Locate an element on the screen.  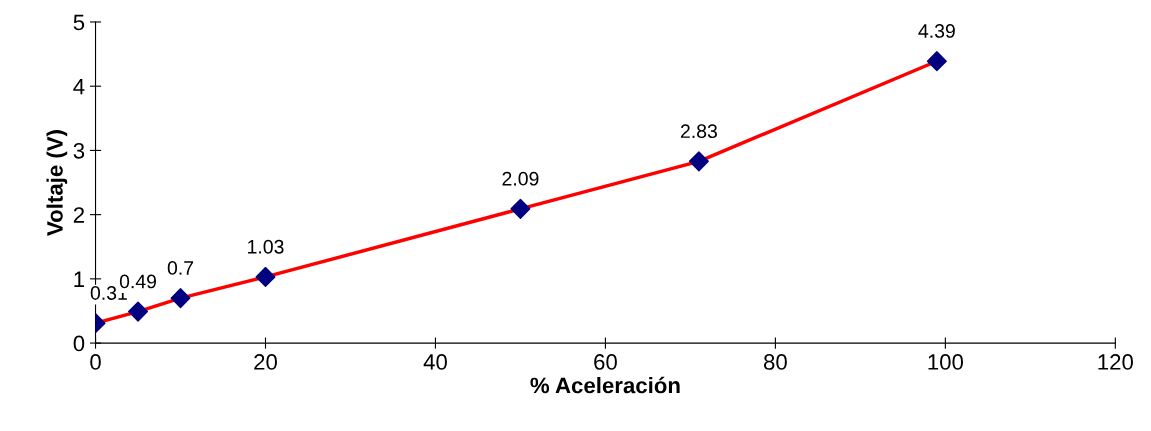
x-tick-label: 40 is located at coordinates (435, 362).